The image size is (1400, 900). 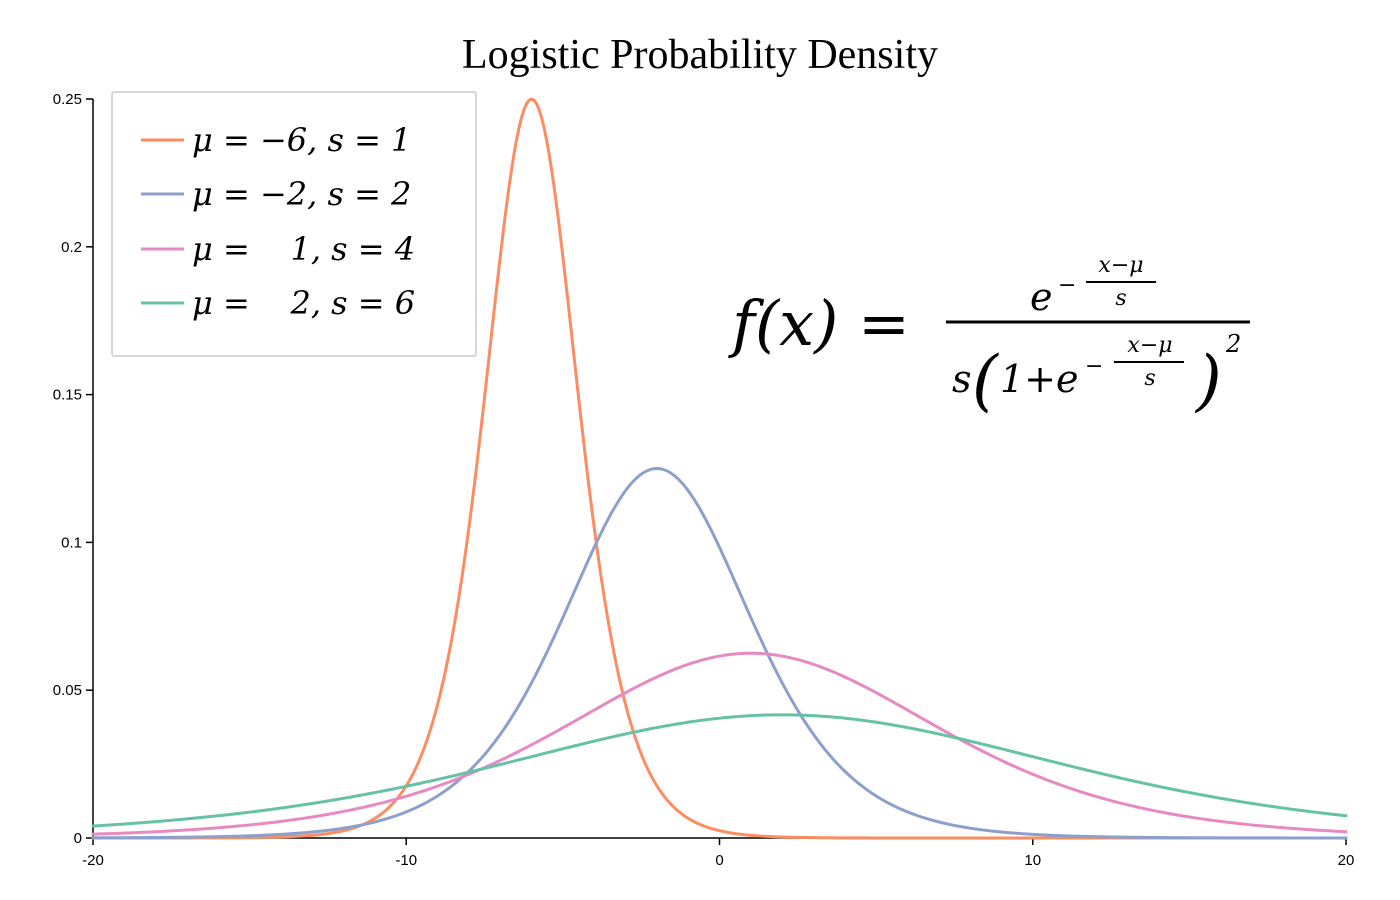 I want to click on formula-annotation: f(x) = e − x−μ s s ( 1+e − x−μ s ) 2, so click(x=989, y=336).